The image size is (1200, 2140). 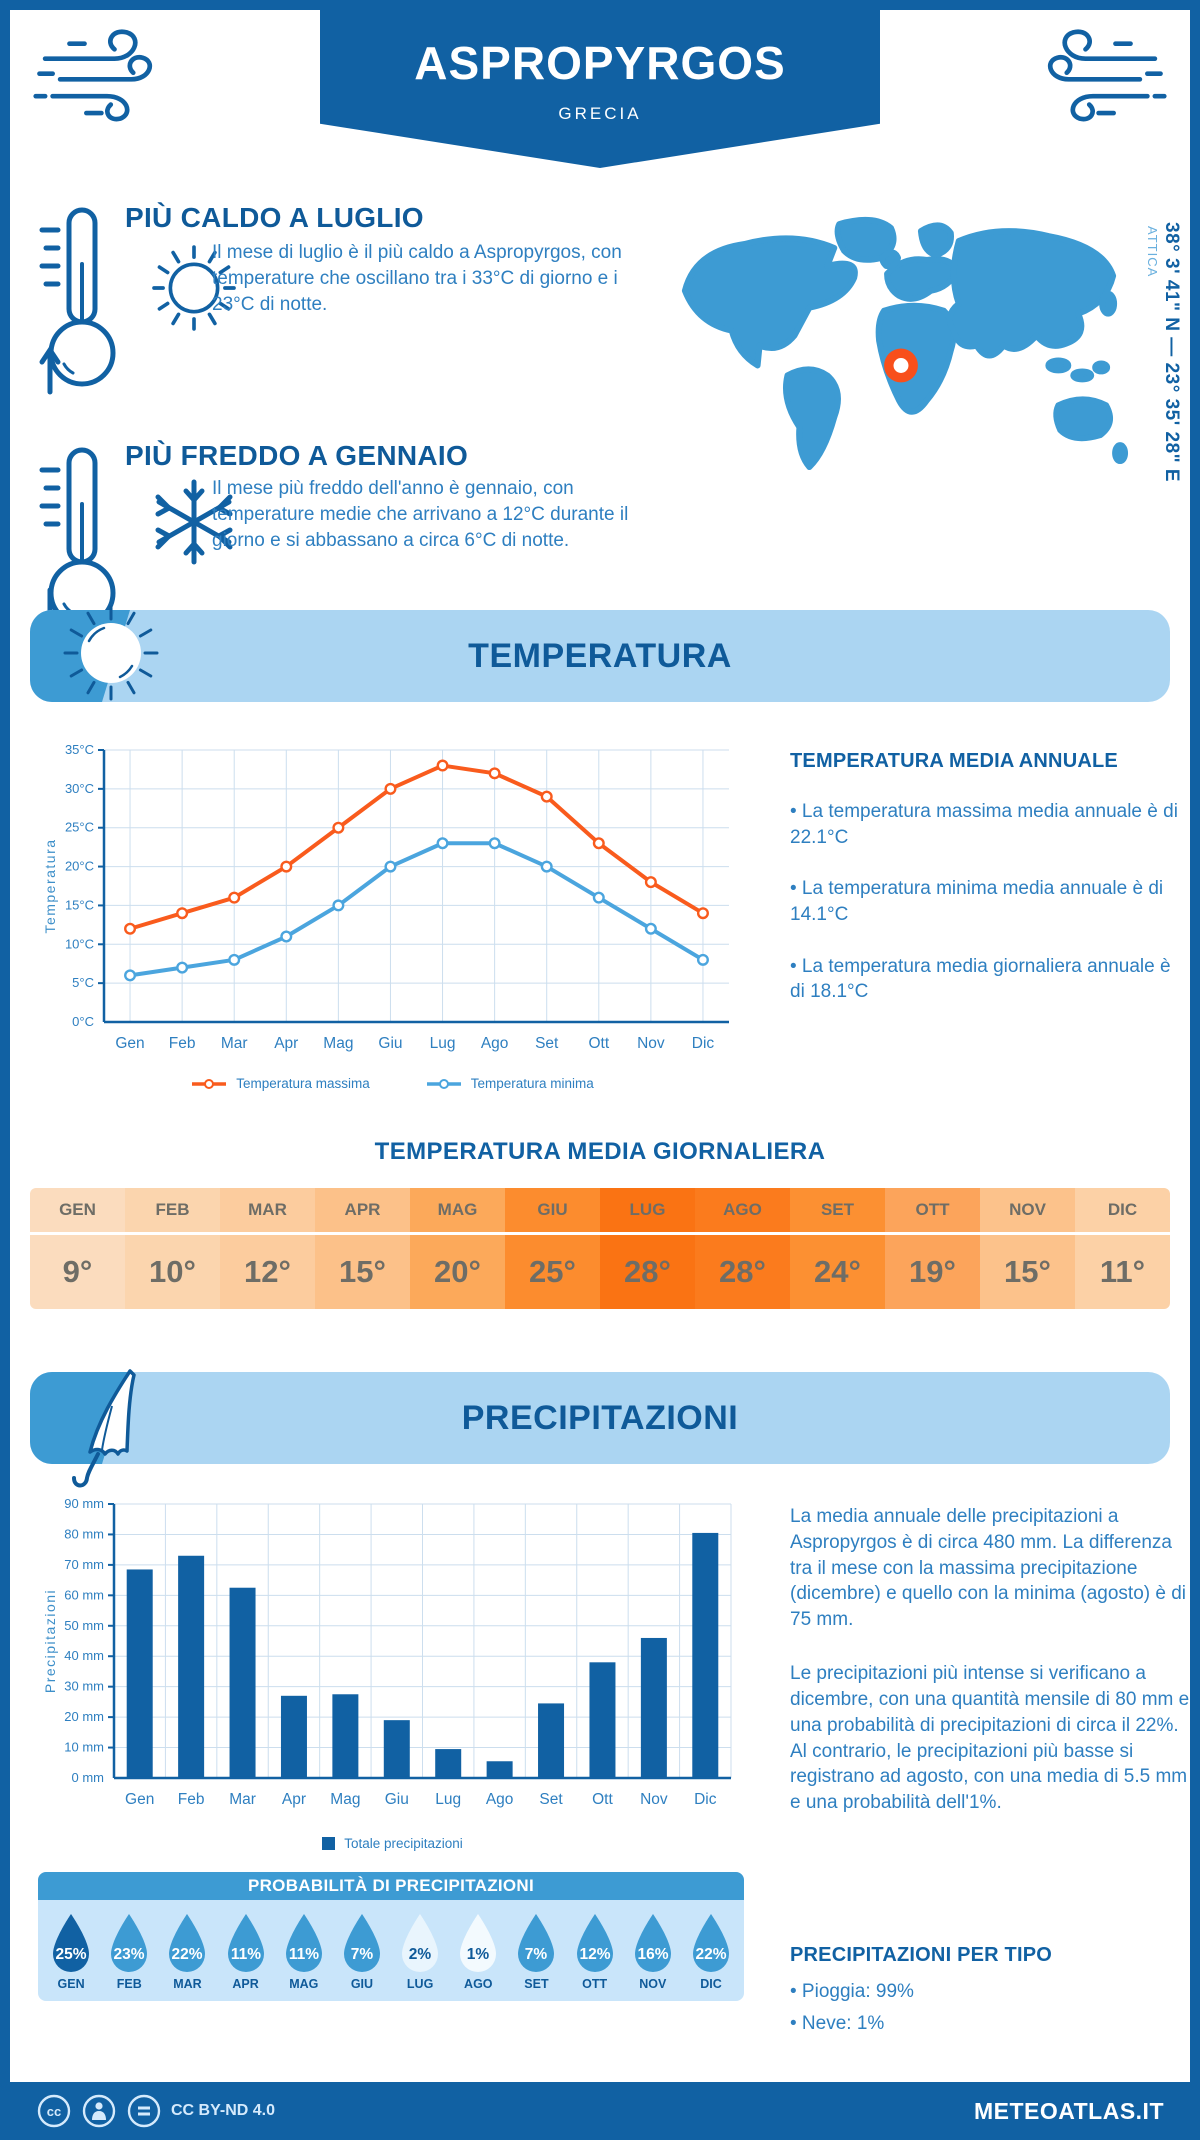 What do you see at coordinates (932, 1272) in the screenshot?
I see `table-cell-value: 19°` at bounding box center [932, 1272].